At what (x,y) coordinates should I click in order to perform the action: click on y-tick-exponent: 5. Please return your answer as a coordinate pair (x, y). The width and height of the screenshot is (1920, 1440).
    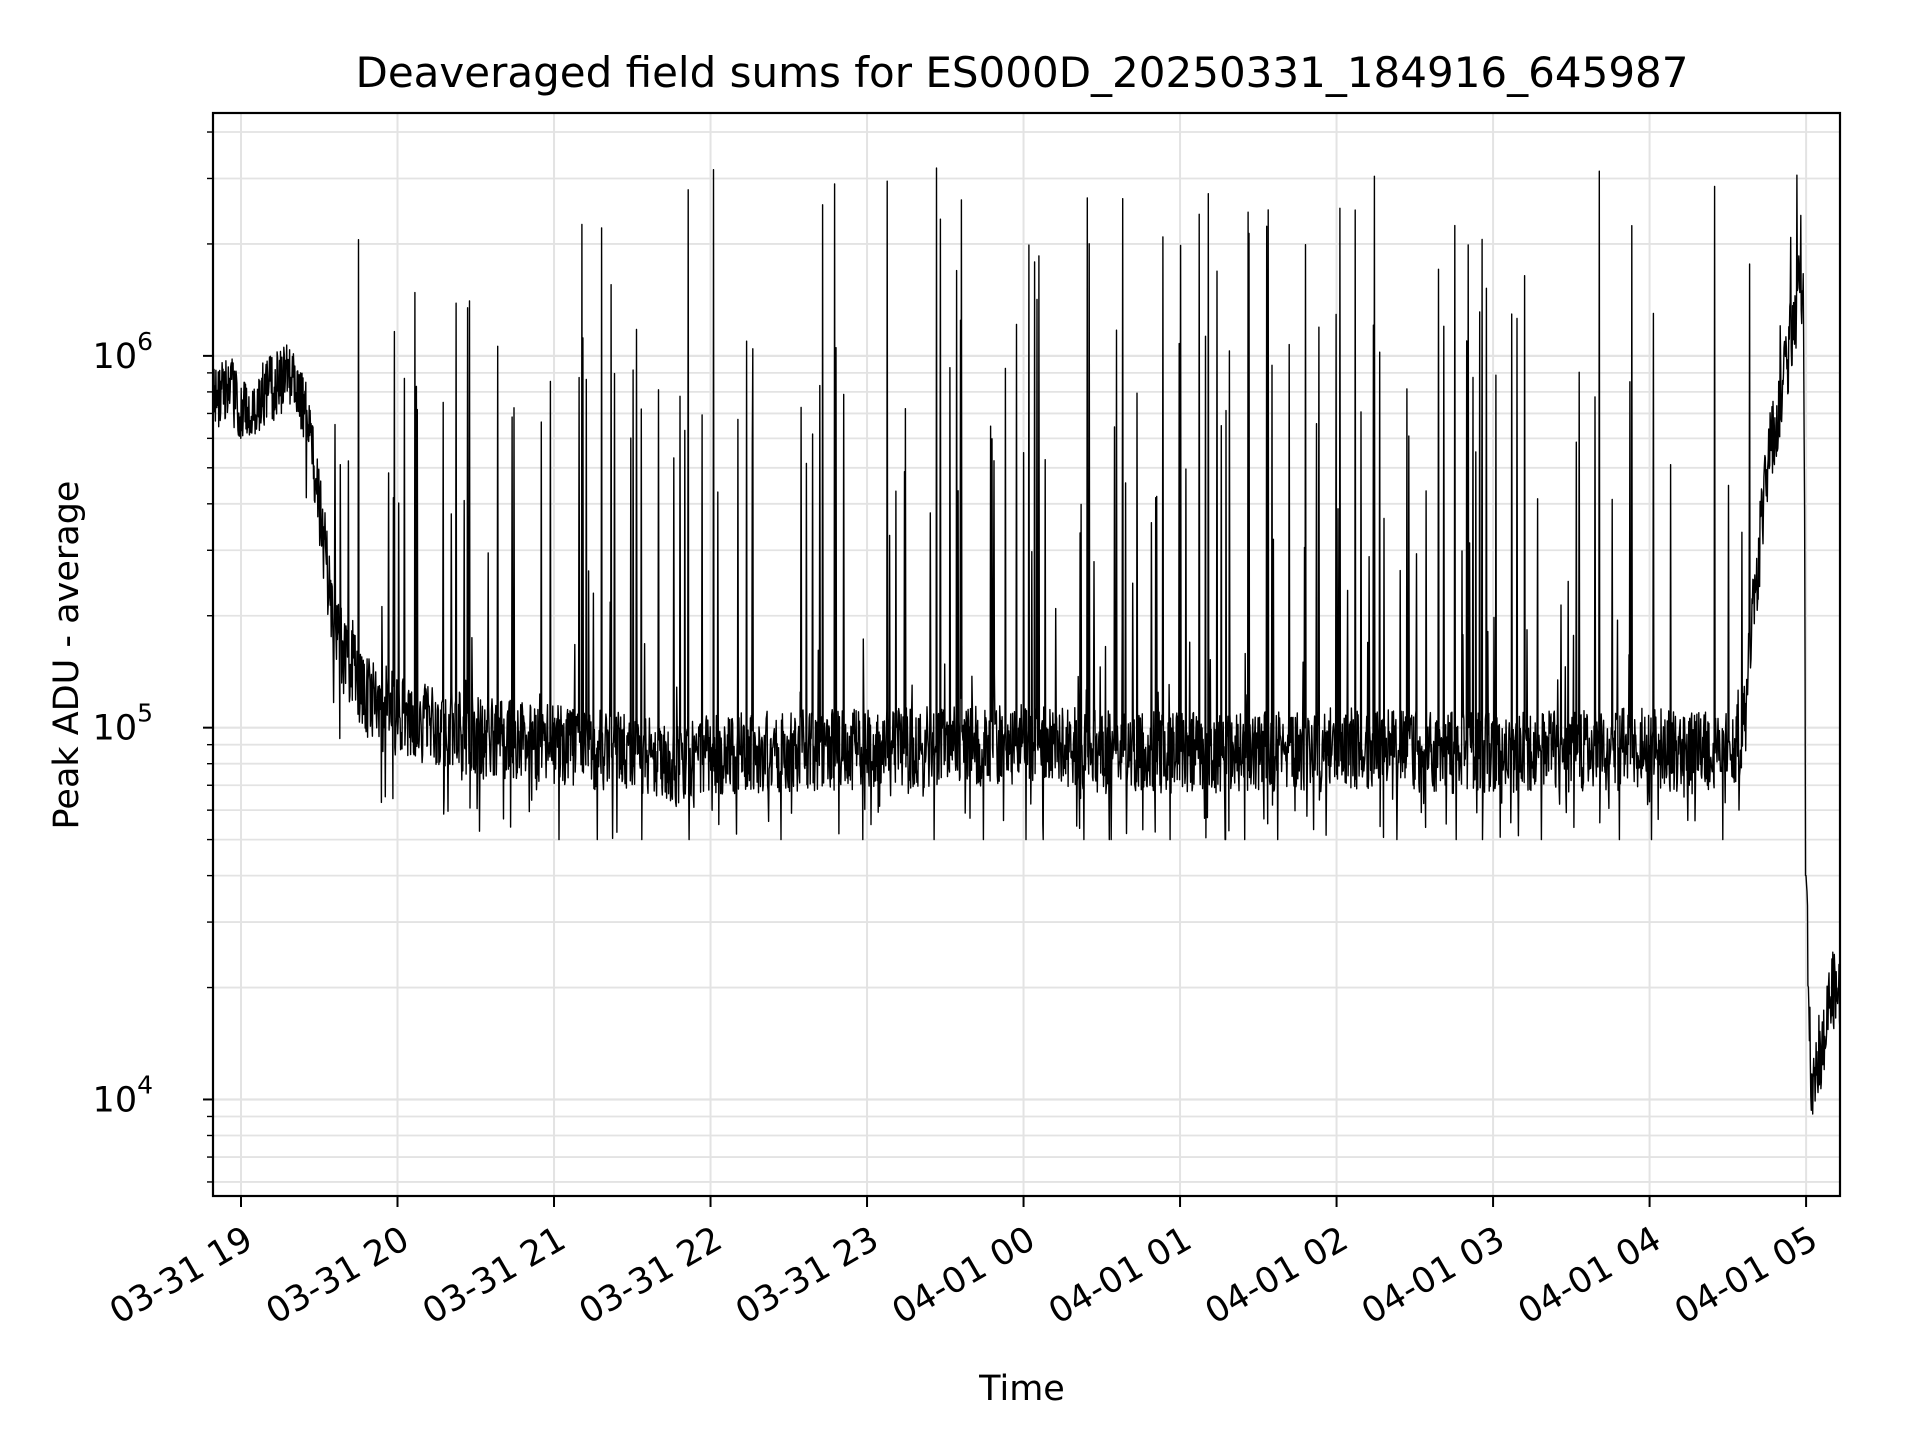
    Looking at the image, I should click on (145, 713).